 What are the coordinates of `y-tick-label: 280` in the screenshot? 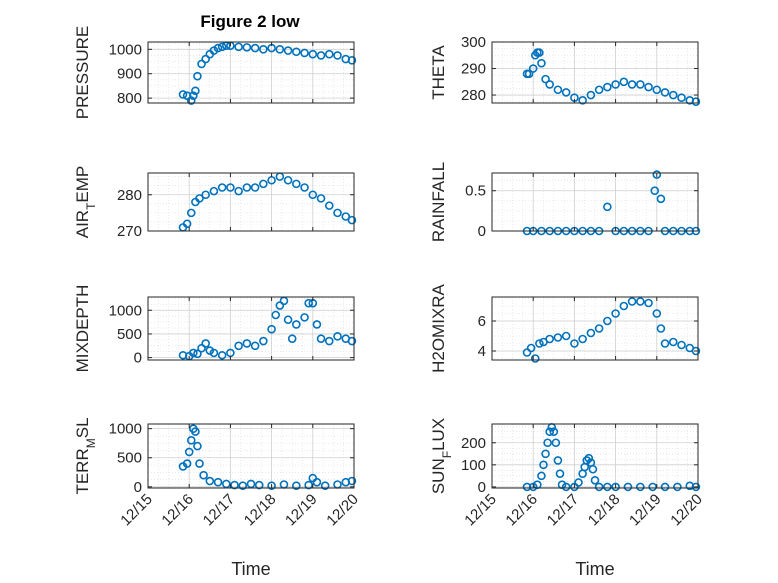 It's located at (473, 95).